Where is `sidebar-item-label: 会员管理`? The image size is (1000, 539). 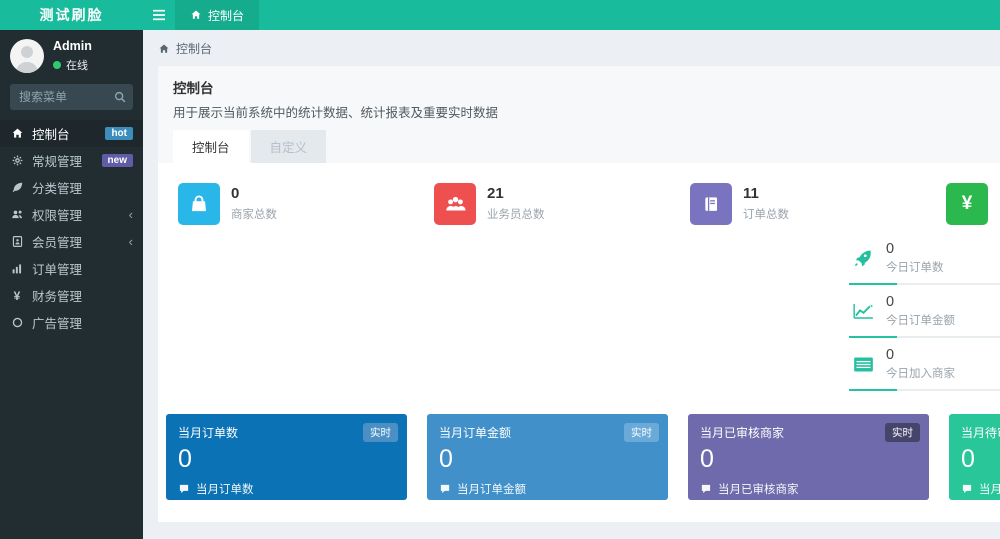
sidebar-item-label: 会员管理 is located at coordinates (57, 243).